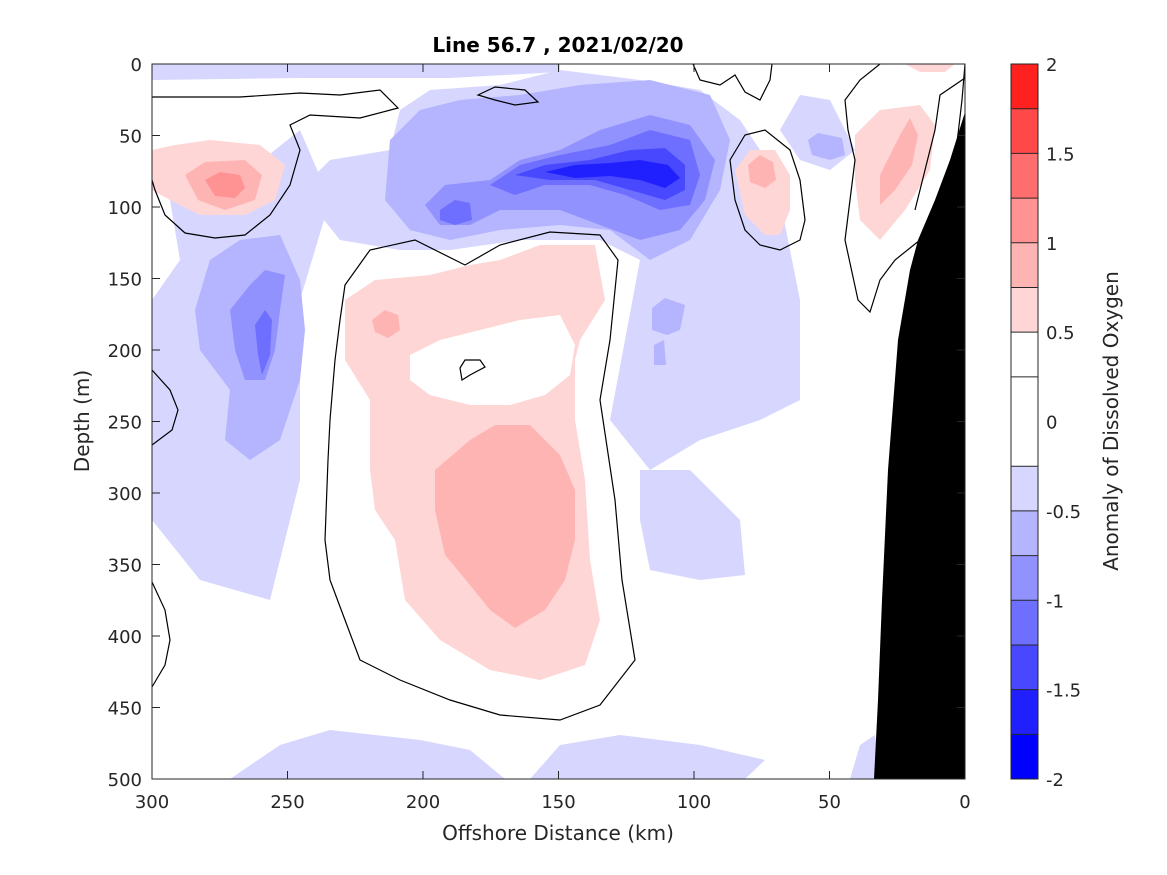 The image size is (1167, 875). I want to click on contour-fill-low-surface, so click(356, 72).